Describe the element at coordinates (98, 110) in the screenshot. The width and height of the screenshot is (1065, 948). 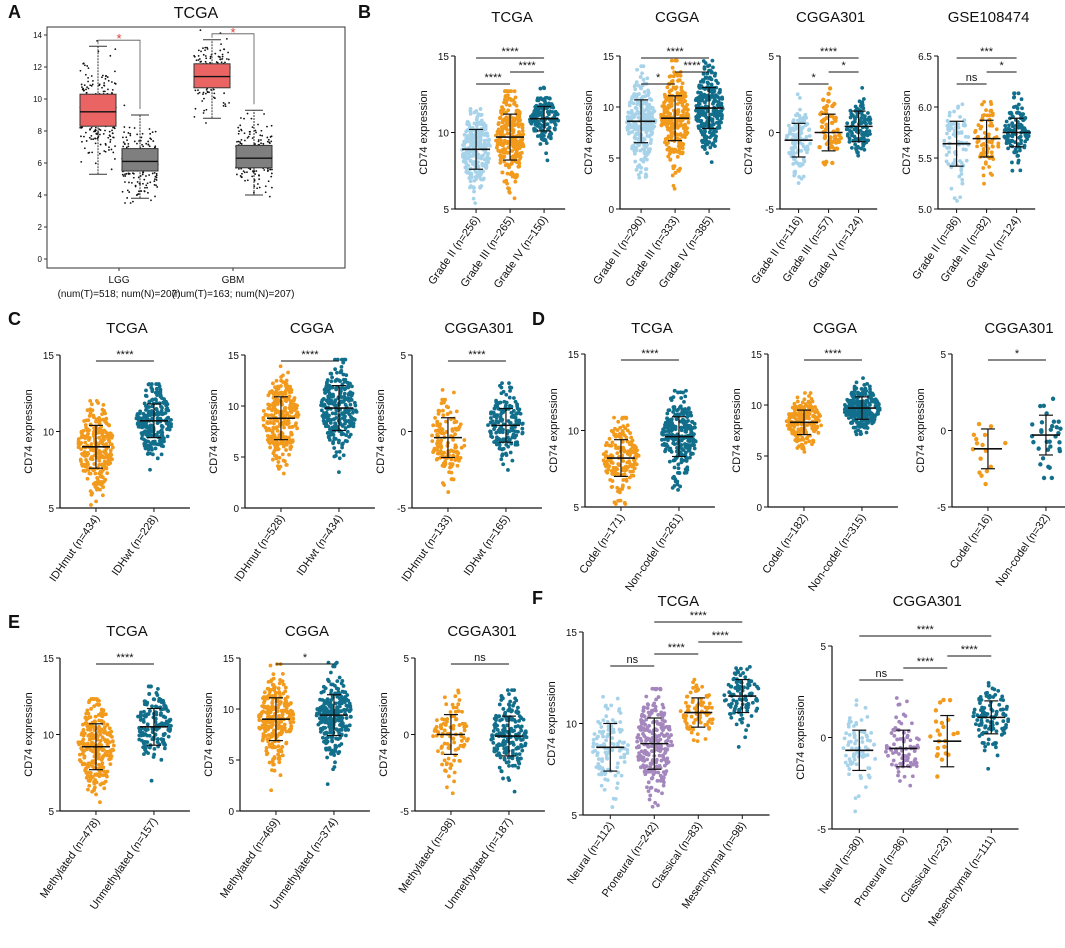
I see `box-tumor` at that location.